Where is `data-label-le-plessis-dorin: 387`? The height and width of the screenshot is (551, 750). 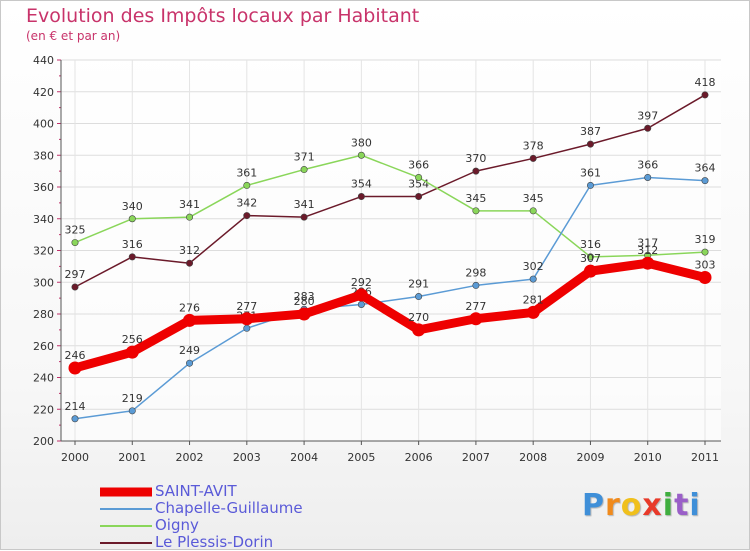 data-label-le-plessis-dorin: 387 is located at coordinates (590, 131).